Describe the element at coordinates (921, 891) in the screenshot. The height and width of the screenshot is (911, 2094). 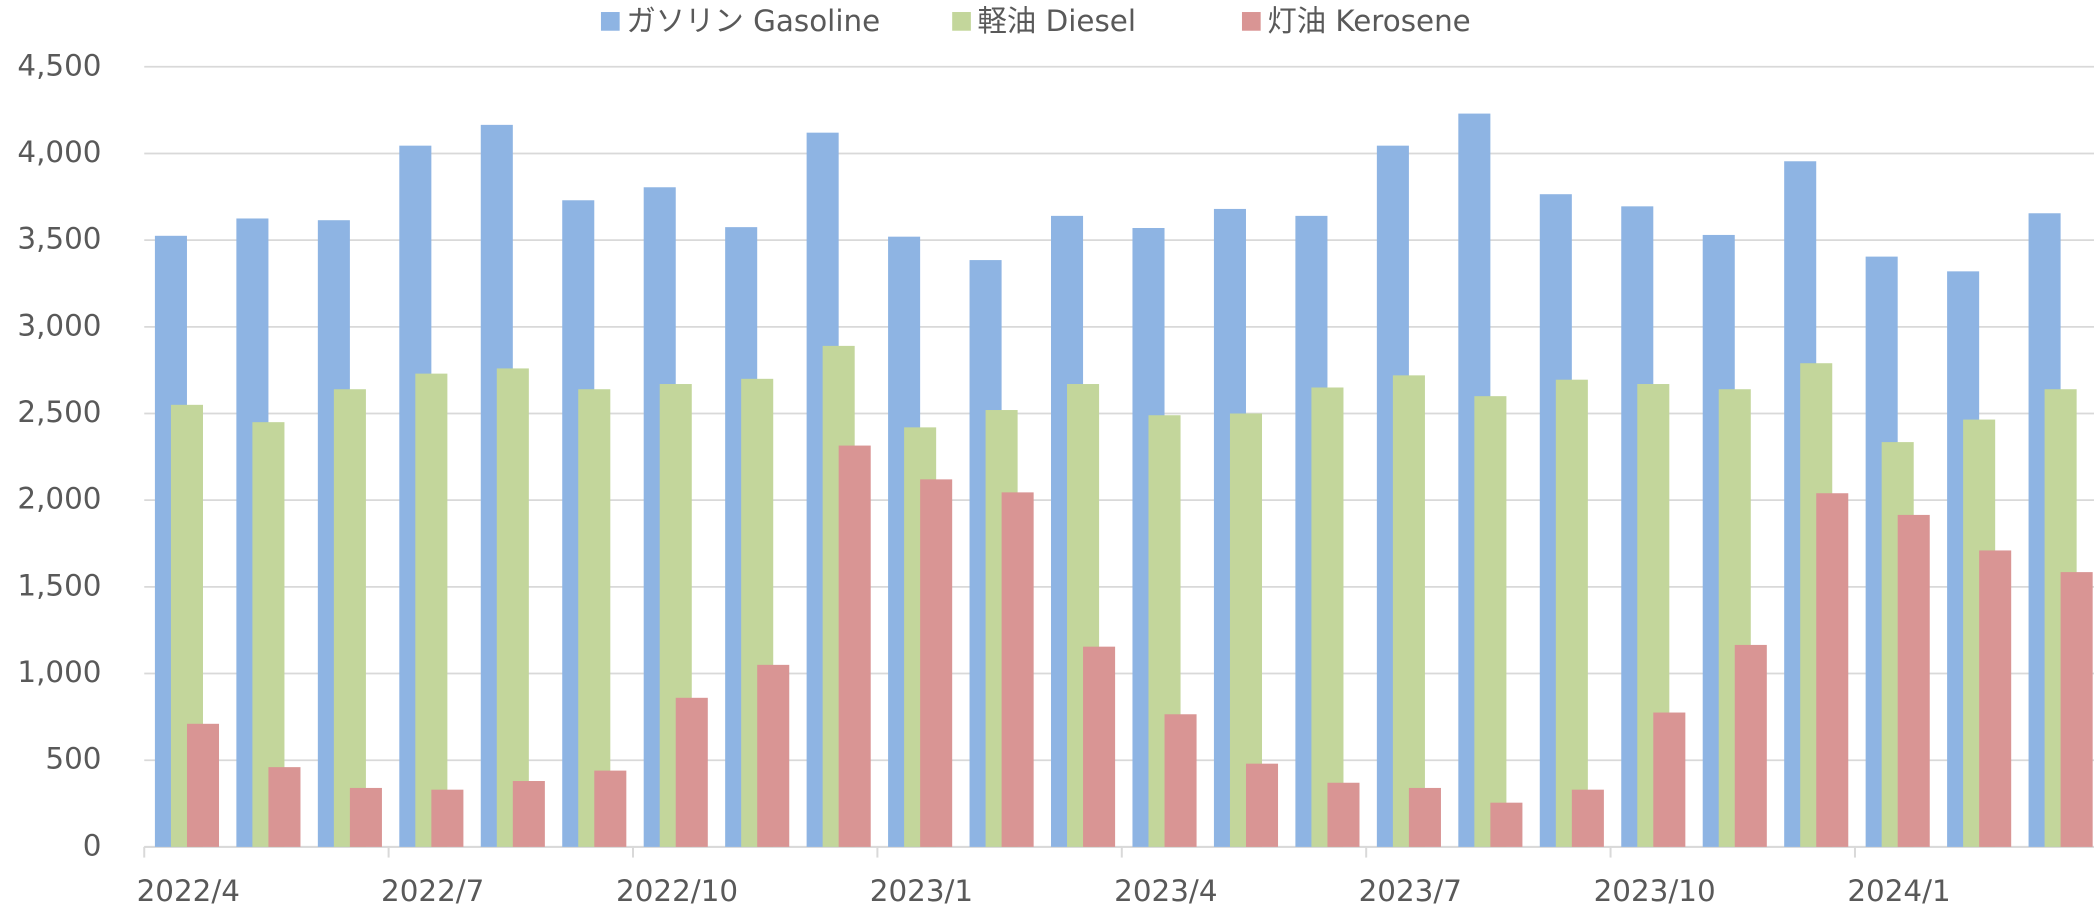
I see `x-tick-label: 2023/1` at that location.